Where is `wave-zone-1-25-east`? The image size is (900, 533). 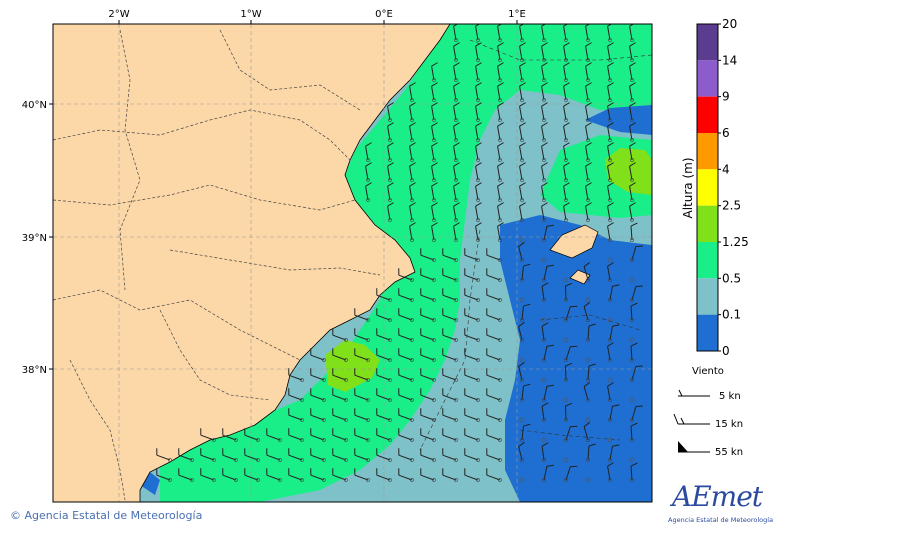
wave-zone-1-25-east is located at coordinates (628, 171).